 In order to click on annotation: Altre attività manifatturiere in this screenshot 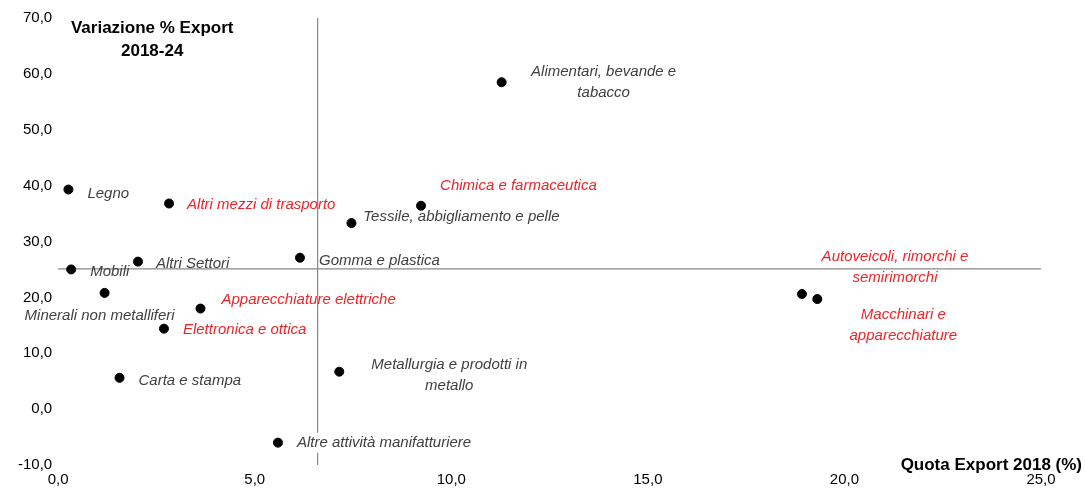, I will do `click(383, 441)`.